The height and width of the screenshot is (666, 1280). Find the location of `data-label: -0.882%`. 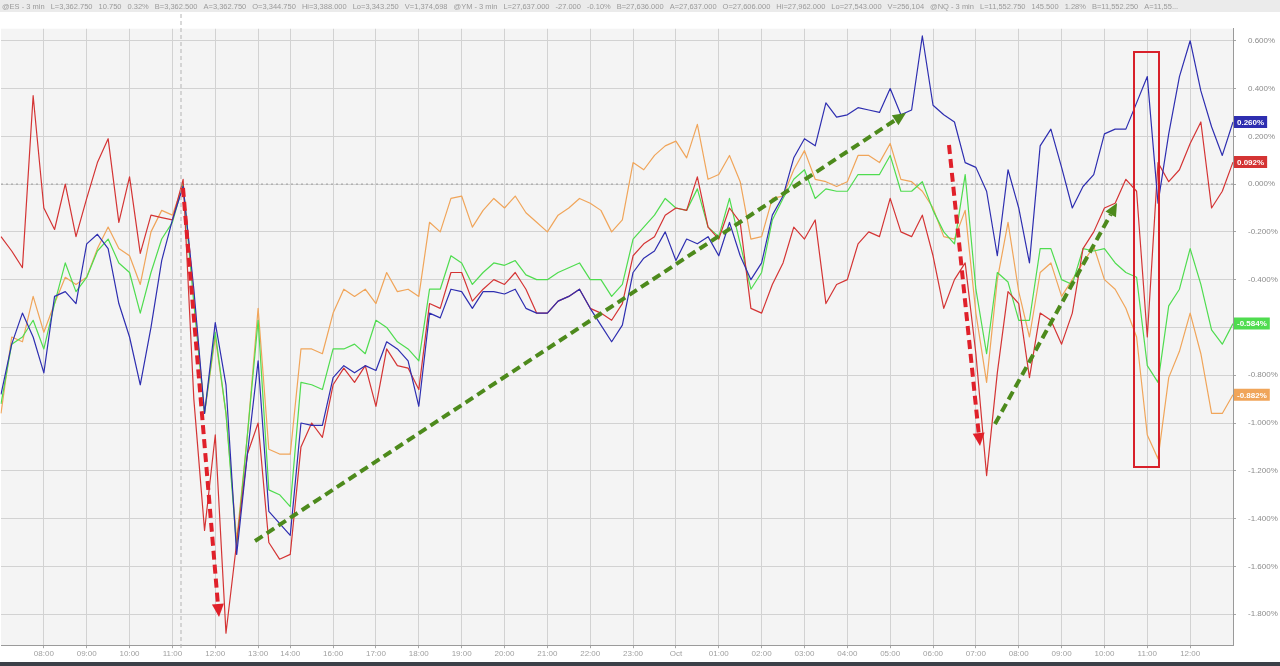

data-label: -0.882% is located at coordinates (1252, 395).